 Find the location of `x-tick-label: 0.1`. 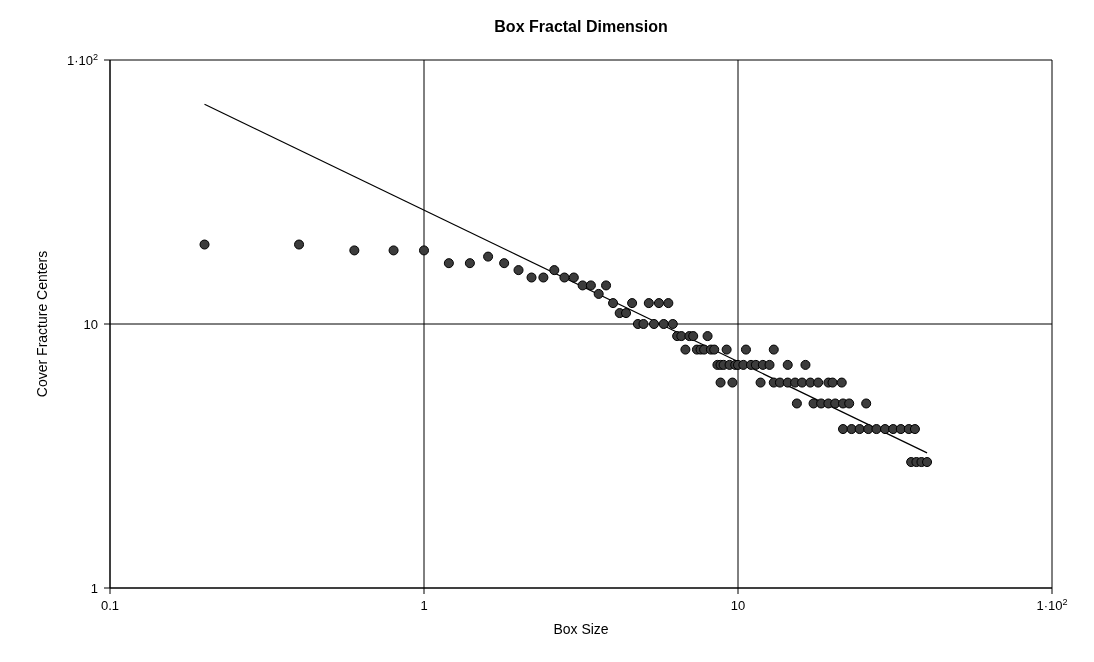

x-tick-label: 0.1 is located at coordinates (110, 605).